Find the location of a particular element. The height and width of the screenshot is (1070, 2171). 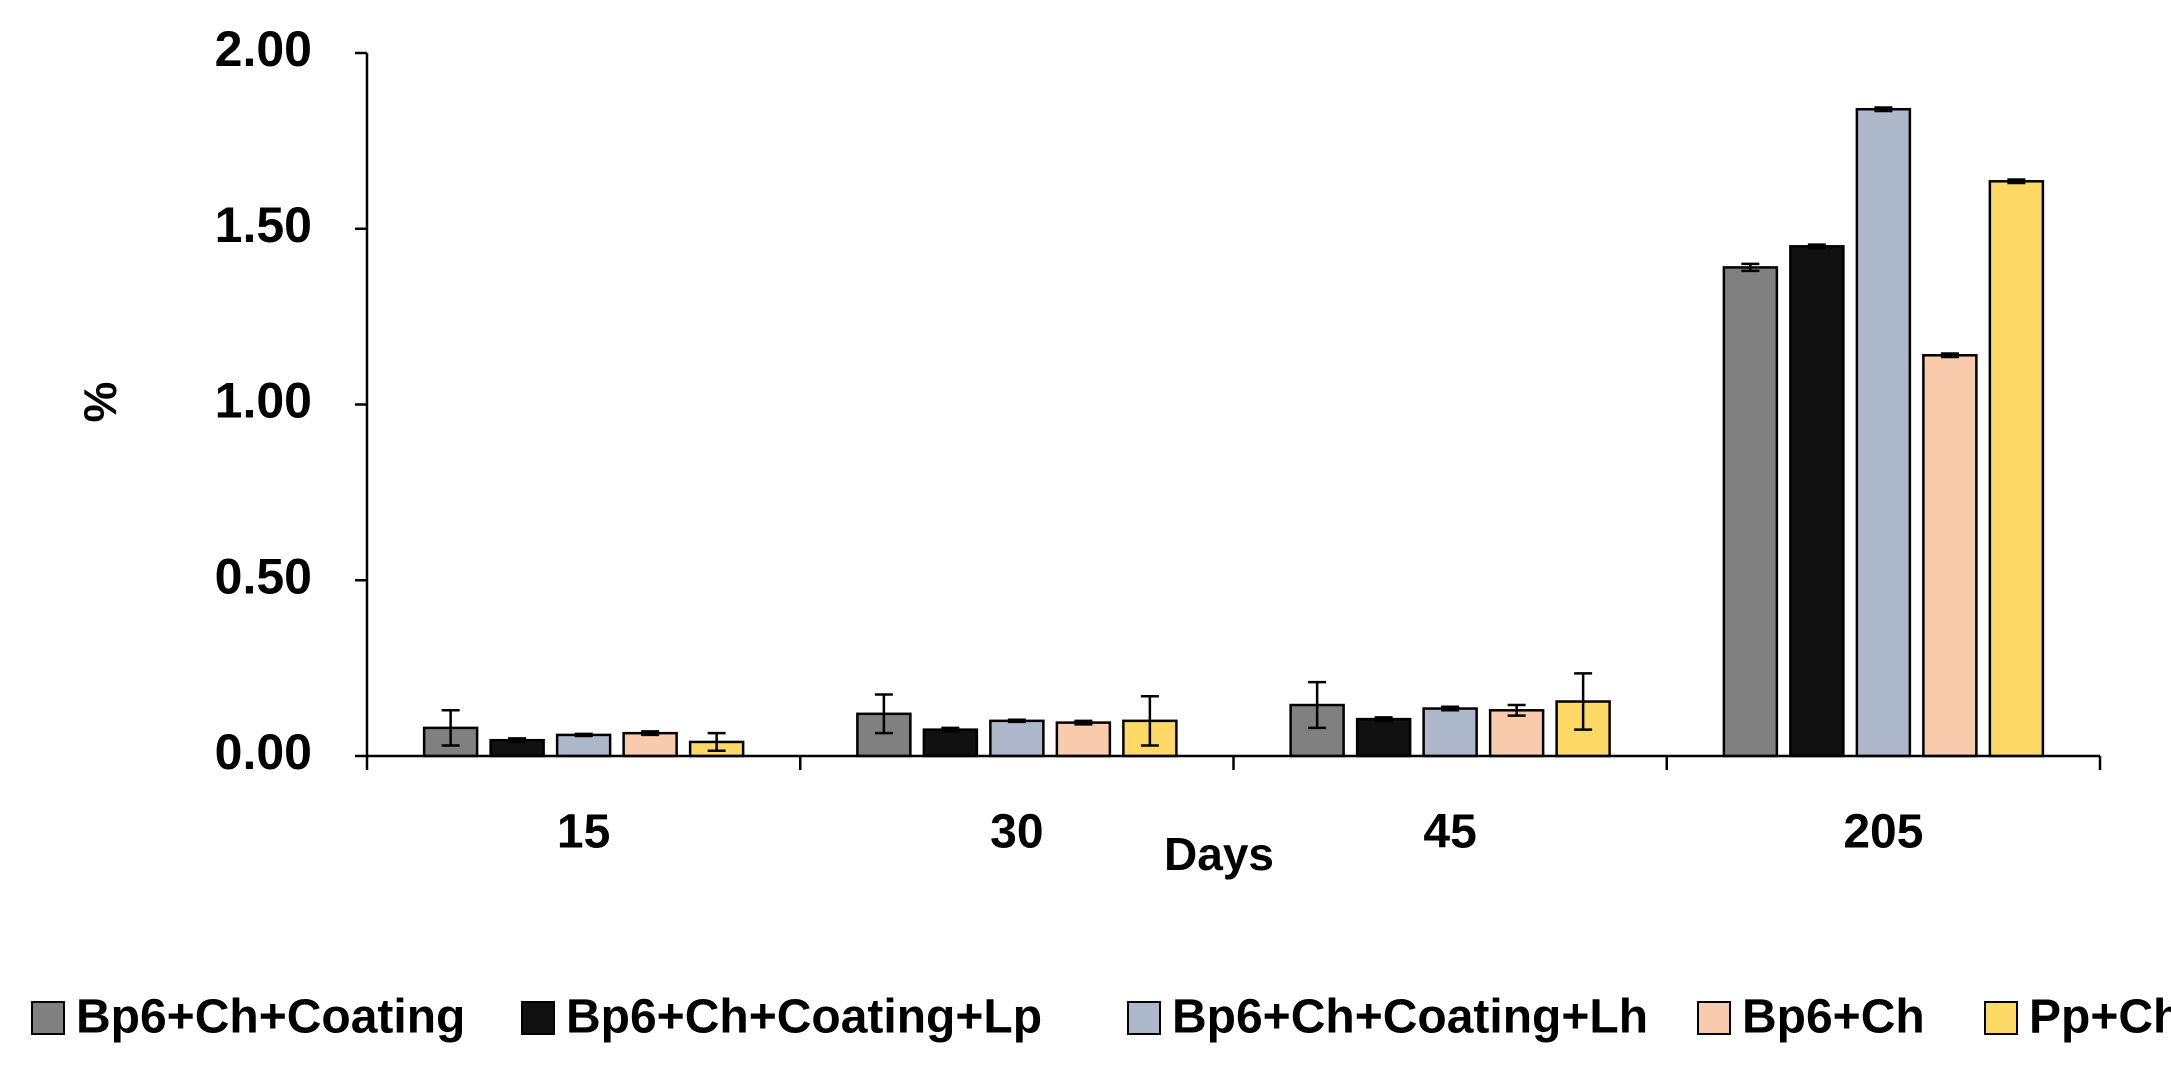

y-tick-label: 1.50 is located at coordinates (263, 225).